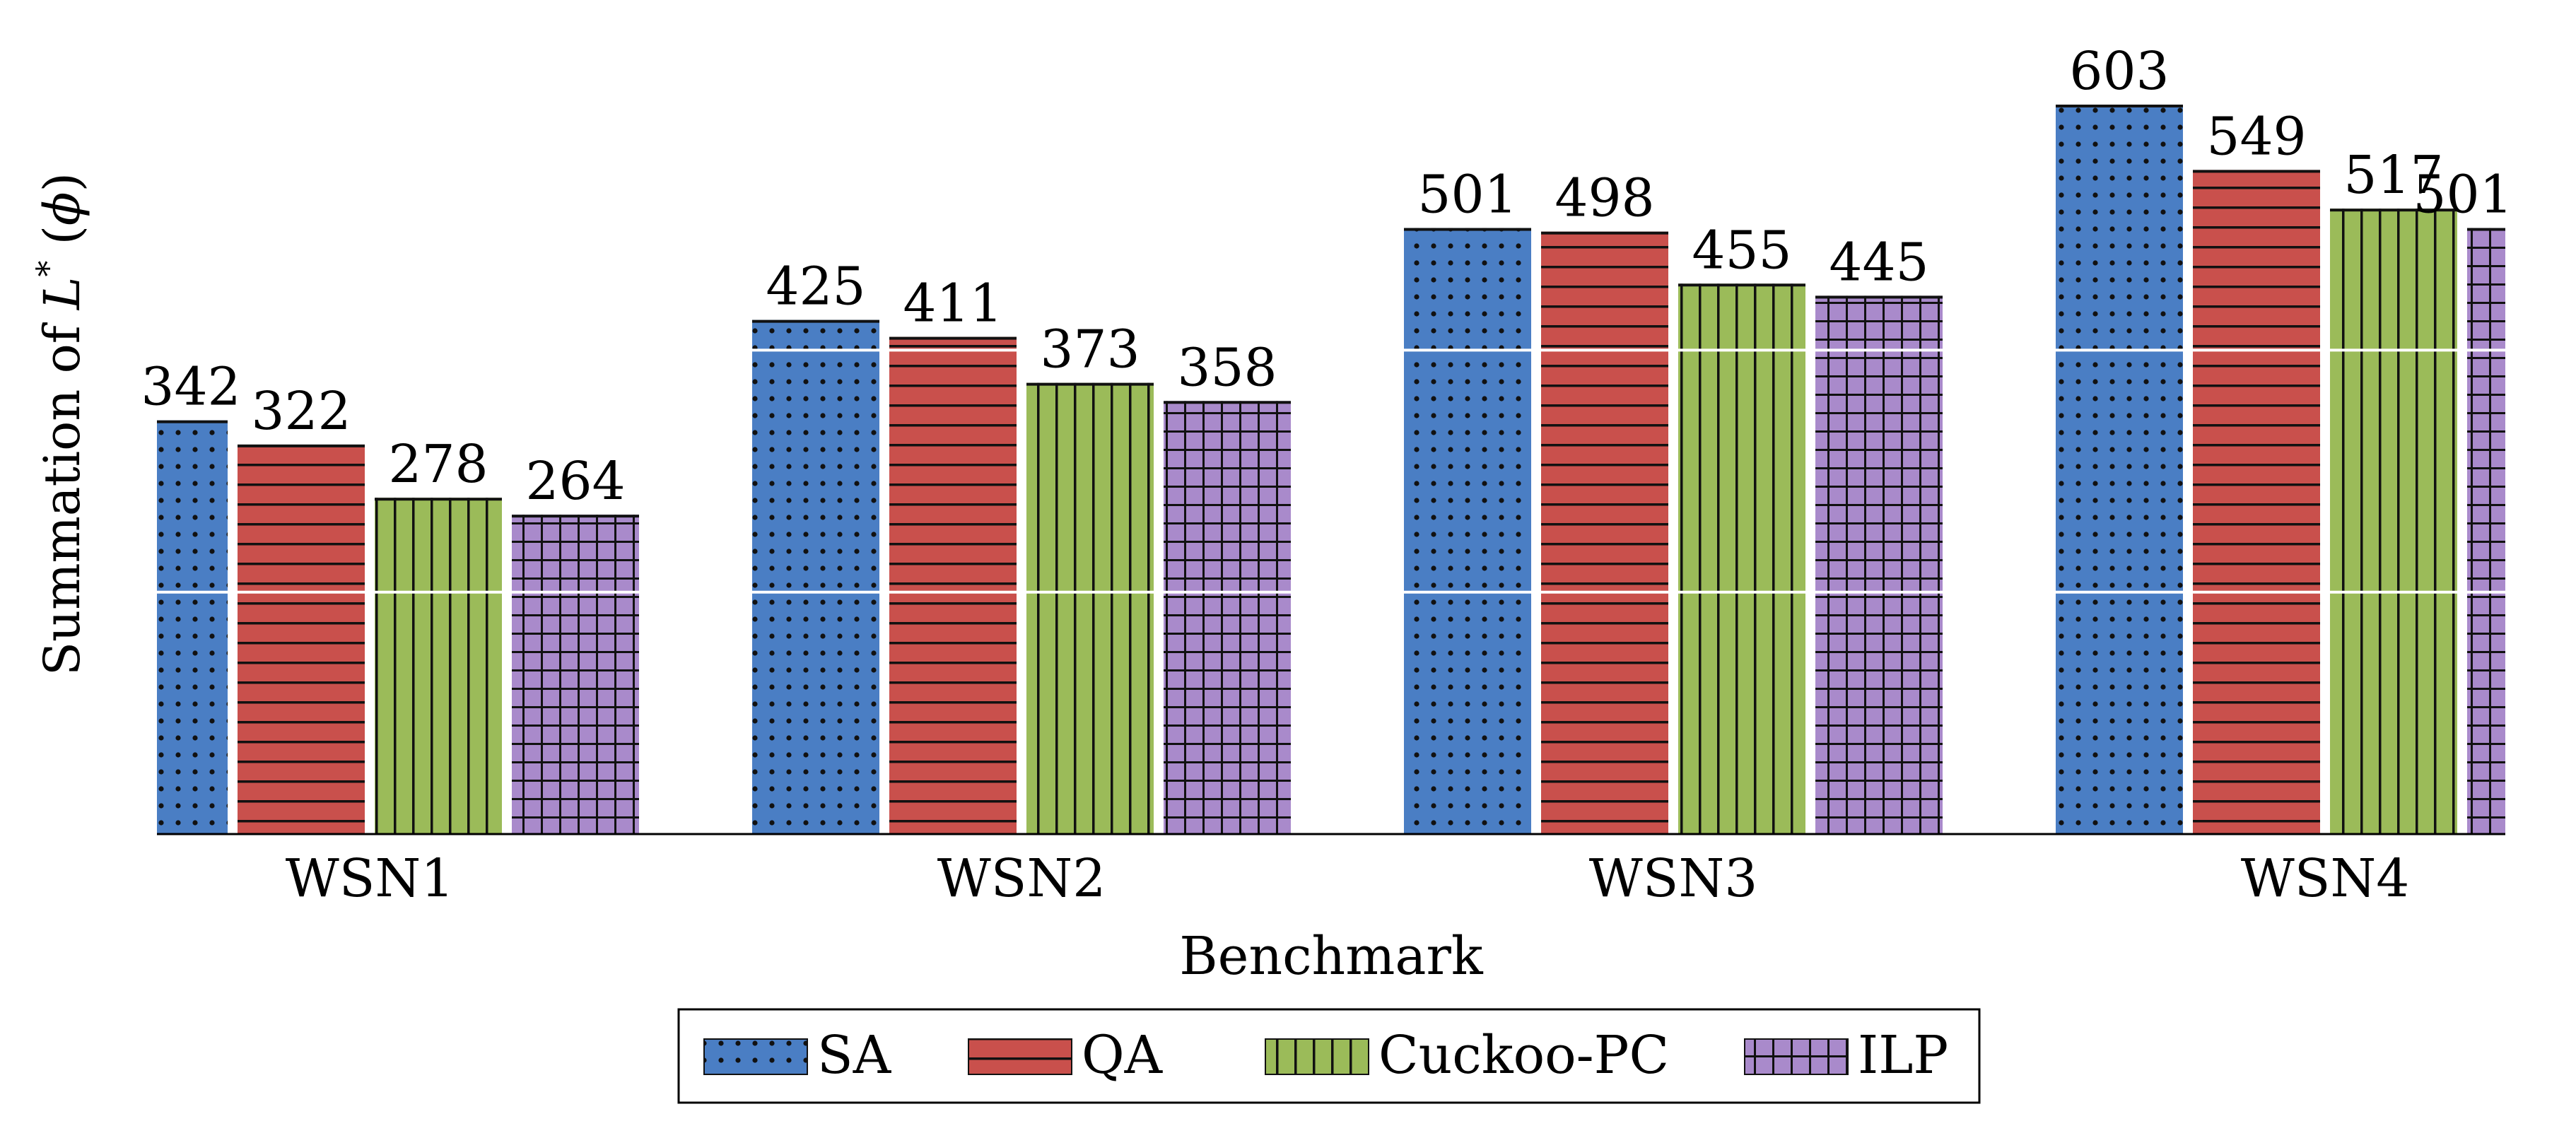 The width and height of the screenshot is (2576, 1138). I want to click on value-label-ilp-wsn2: 358, so click(1227, 367).